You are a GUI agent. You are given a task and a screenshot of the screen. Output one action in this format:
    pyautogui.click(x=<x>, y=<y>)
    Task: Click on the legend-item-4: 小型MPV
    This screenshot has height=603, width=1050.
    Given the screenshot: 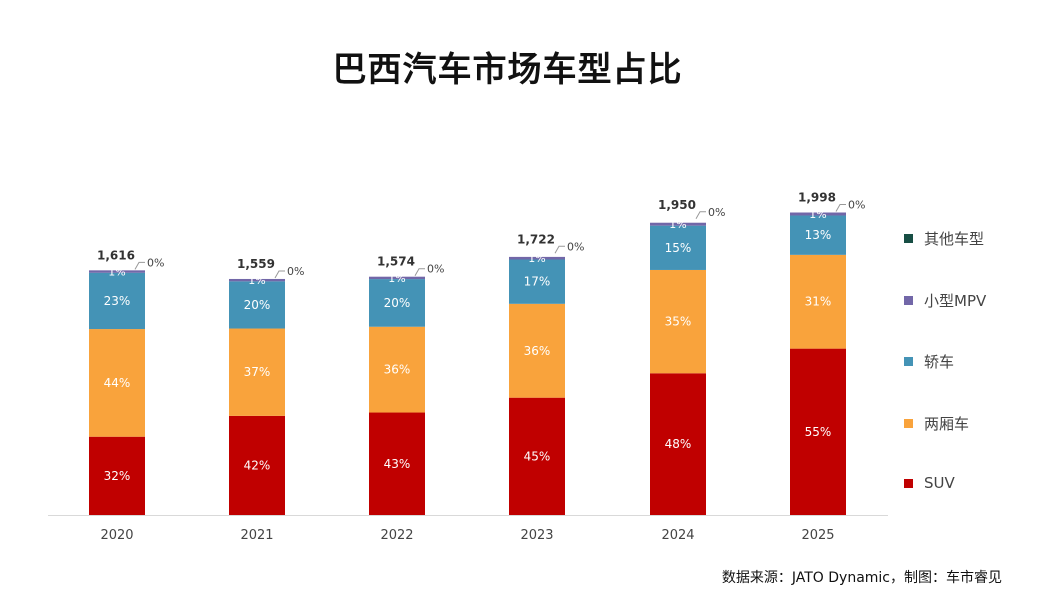 What is the action you would take?
    pyautogui.click(x=945, y=300)
    